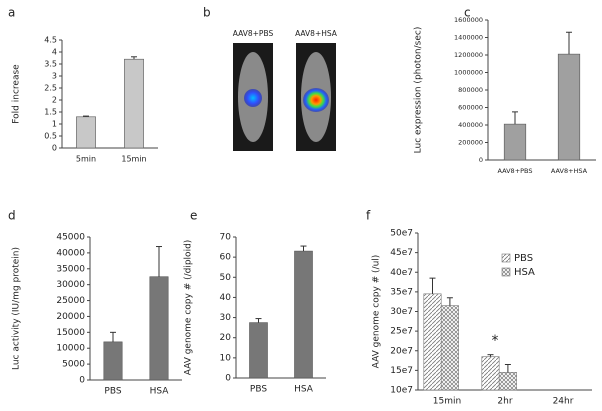 The width and height of the screenshot is (602, 411). What do you see at coordinates (419, 90) in the screenshot?
I see `y-axis-label: Luc expression (photon/sec)` at bounding box center [419, 90].